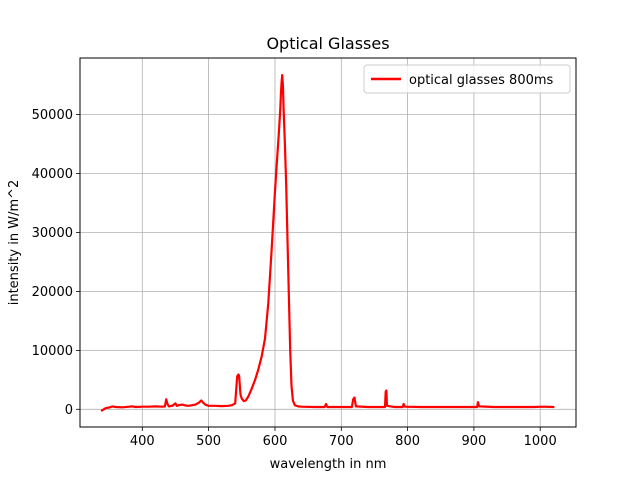 The width and height of the screenshot is (640, 485). Describe the element at coordinates (52, 174) in the screenshot. I see `y-tick-label: 40000` at that location.